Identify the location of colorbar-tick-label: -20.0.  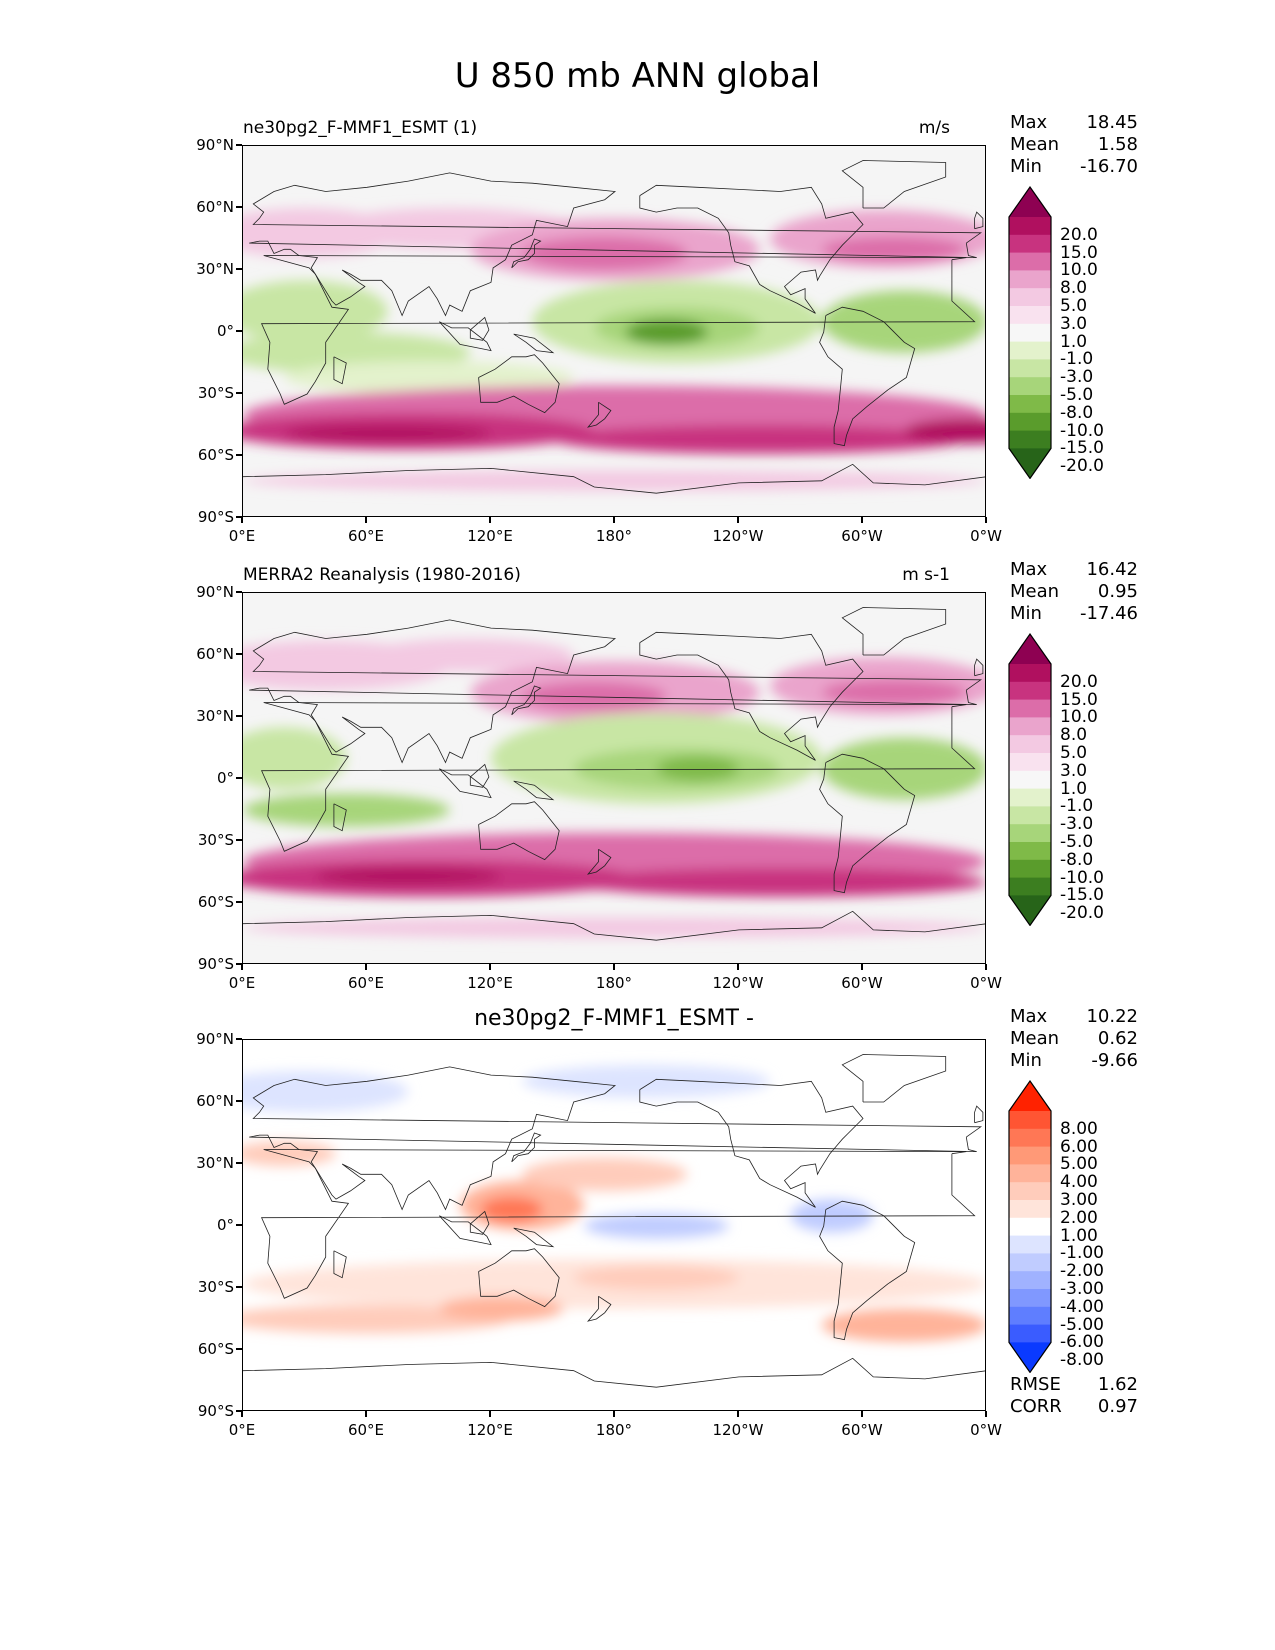
(1082, 466).